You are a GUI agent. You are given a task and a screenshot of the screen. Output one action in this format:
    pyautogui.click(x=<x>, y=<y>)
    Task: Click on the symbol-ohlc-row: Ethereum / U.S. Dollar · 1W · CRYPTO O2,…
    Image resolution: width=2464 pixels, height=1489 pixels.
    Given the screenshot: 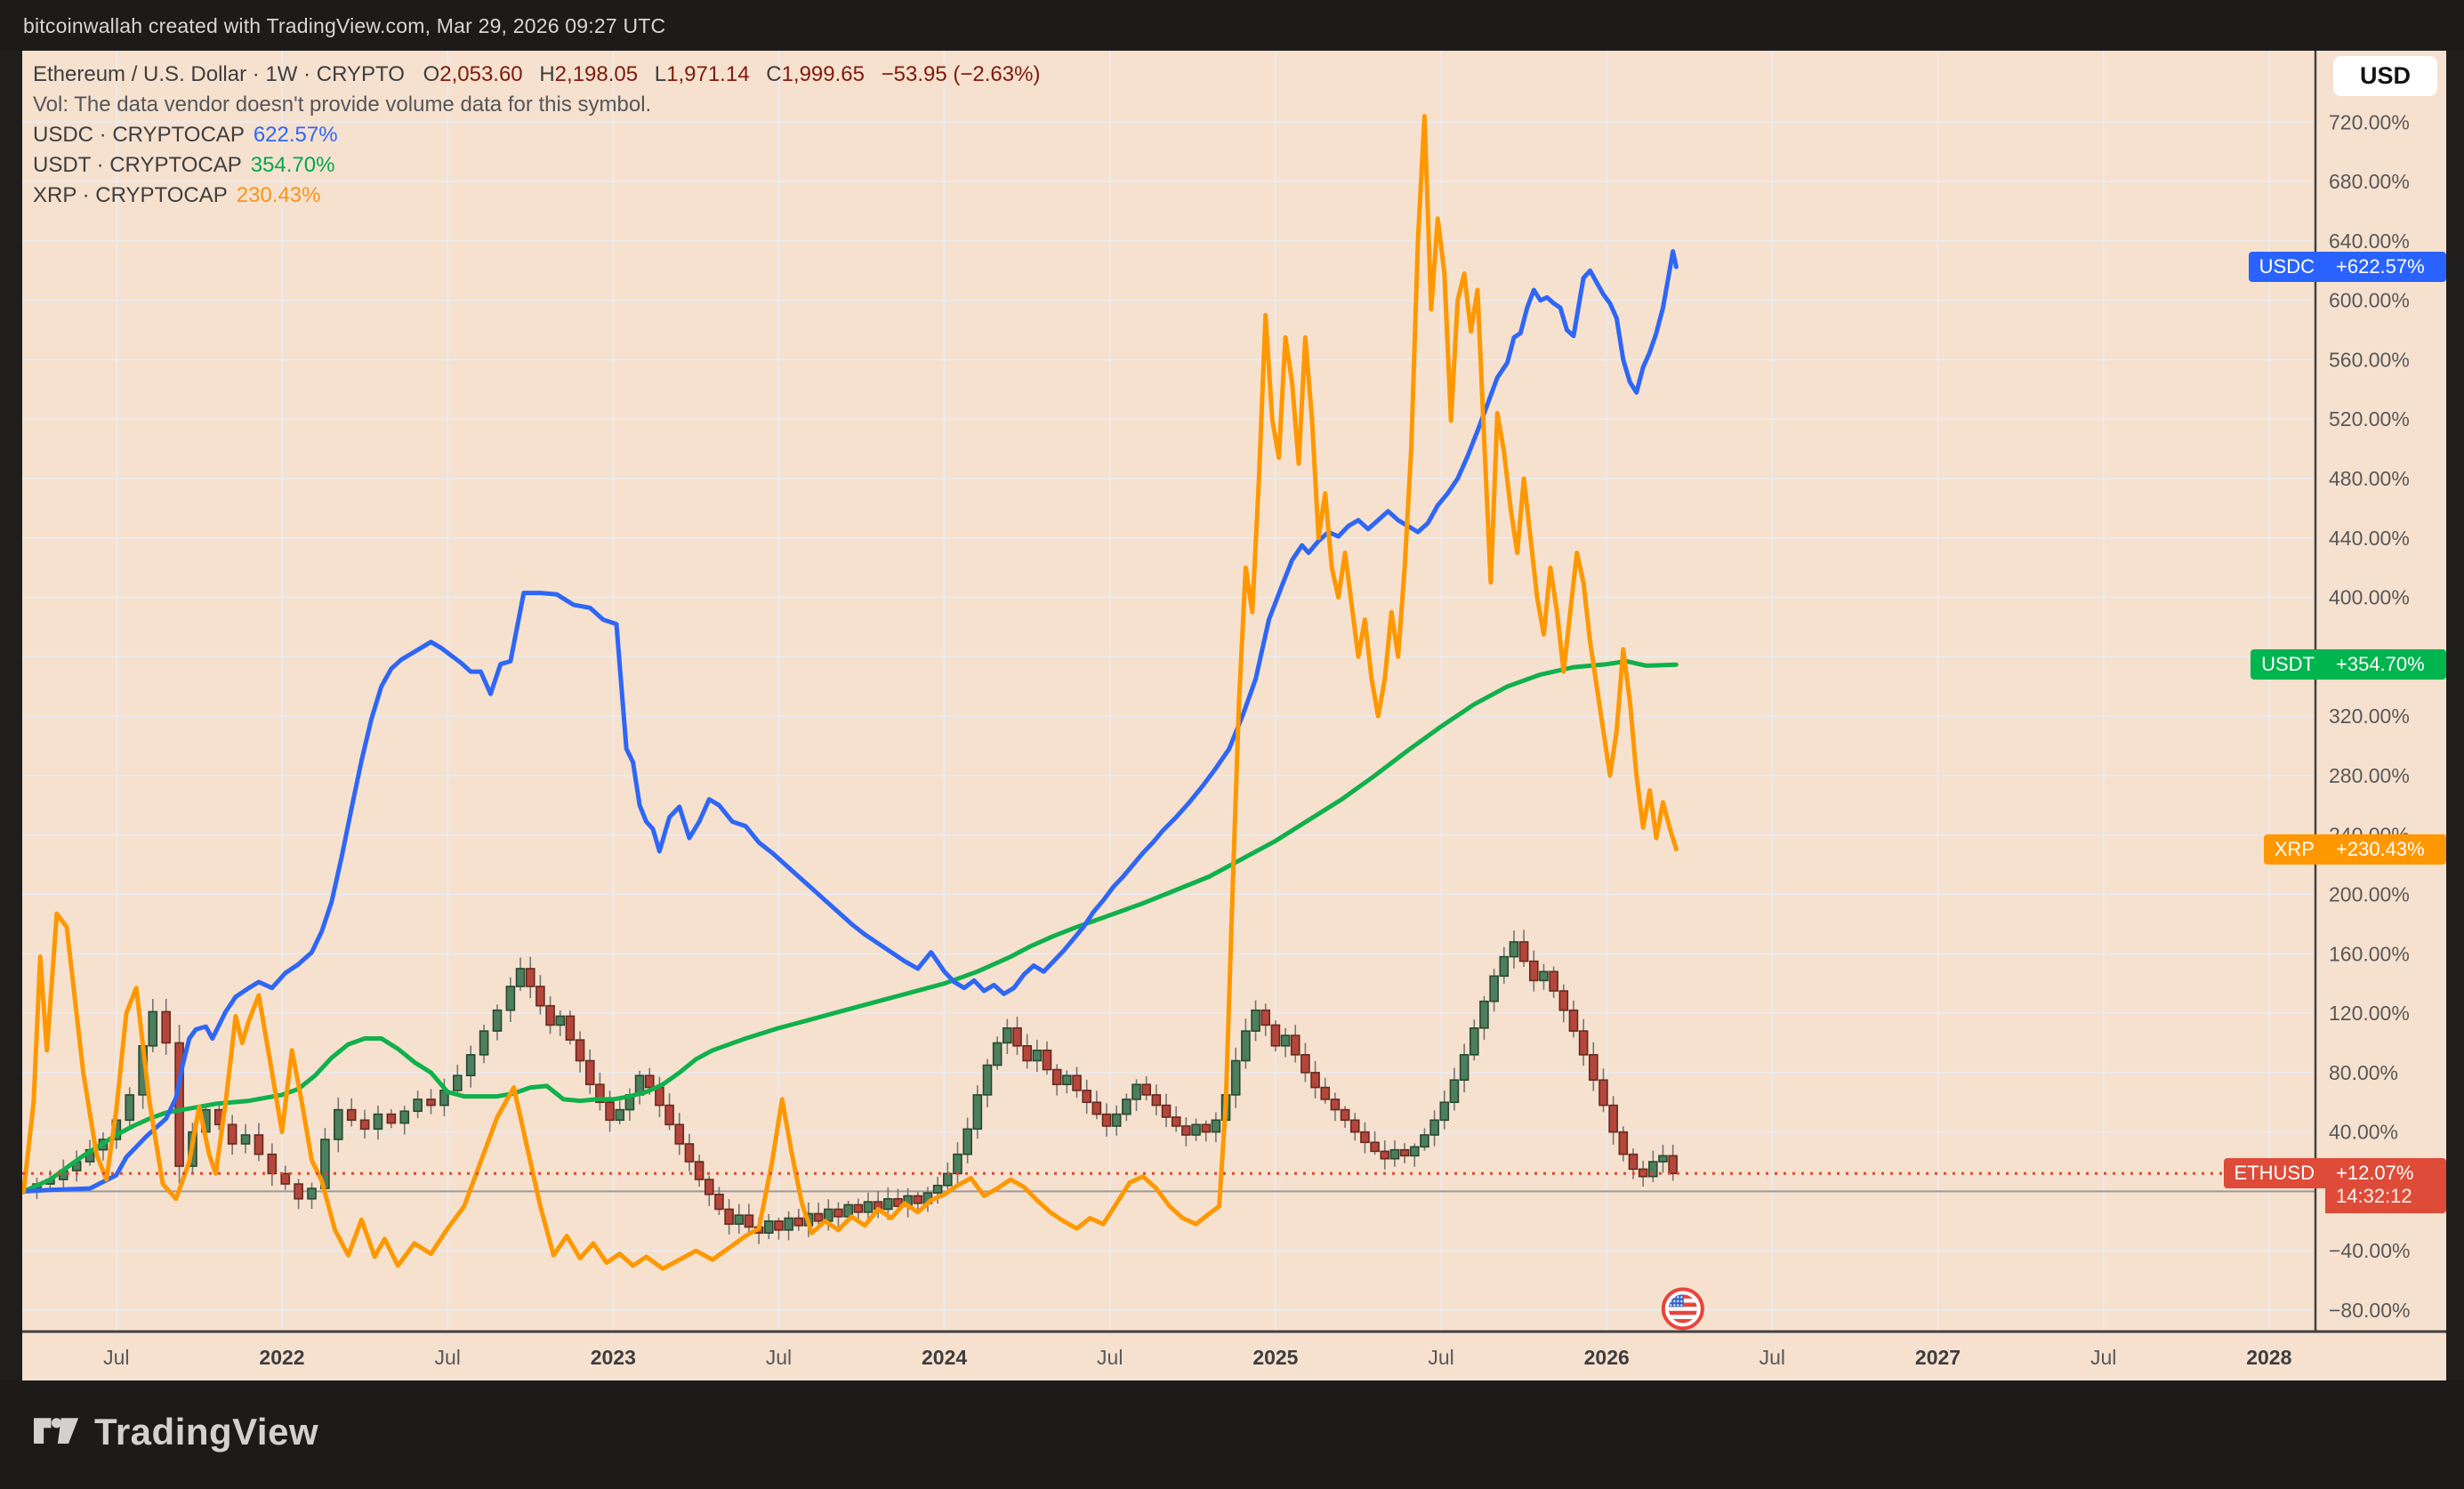 What is the action you would take?
    pyautogui.click(x=536, y=75)
    